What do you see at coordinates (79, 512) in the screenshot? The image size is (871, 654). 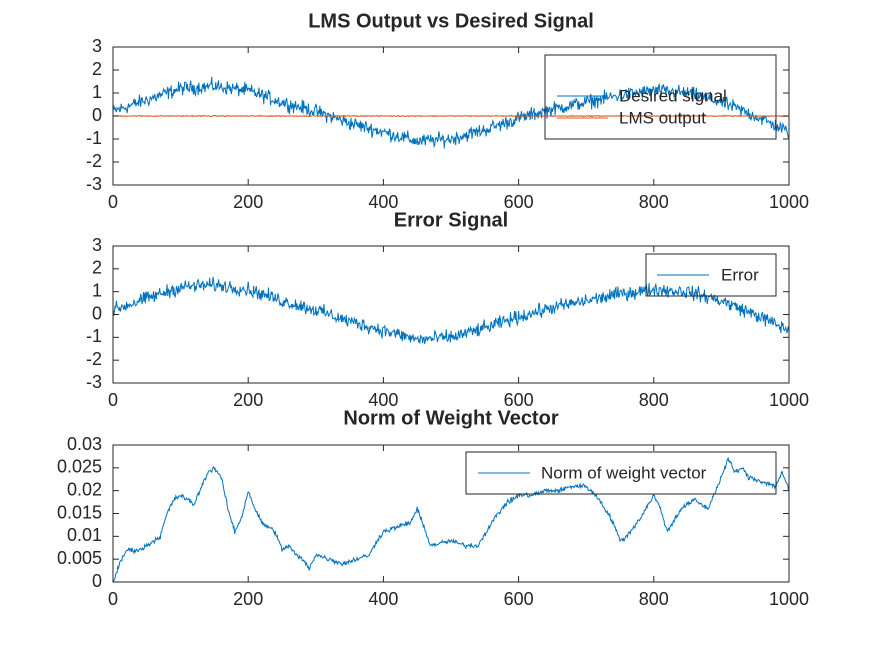 I see `y-tick-label: 0.015` at bounding box center [79, 512].